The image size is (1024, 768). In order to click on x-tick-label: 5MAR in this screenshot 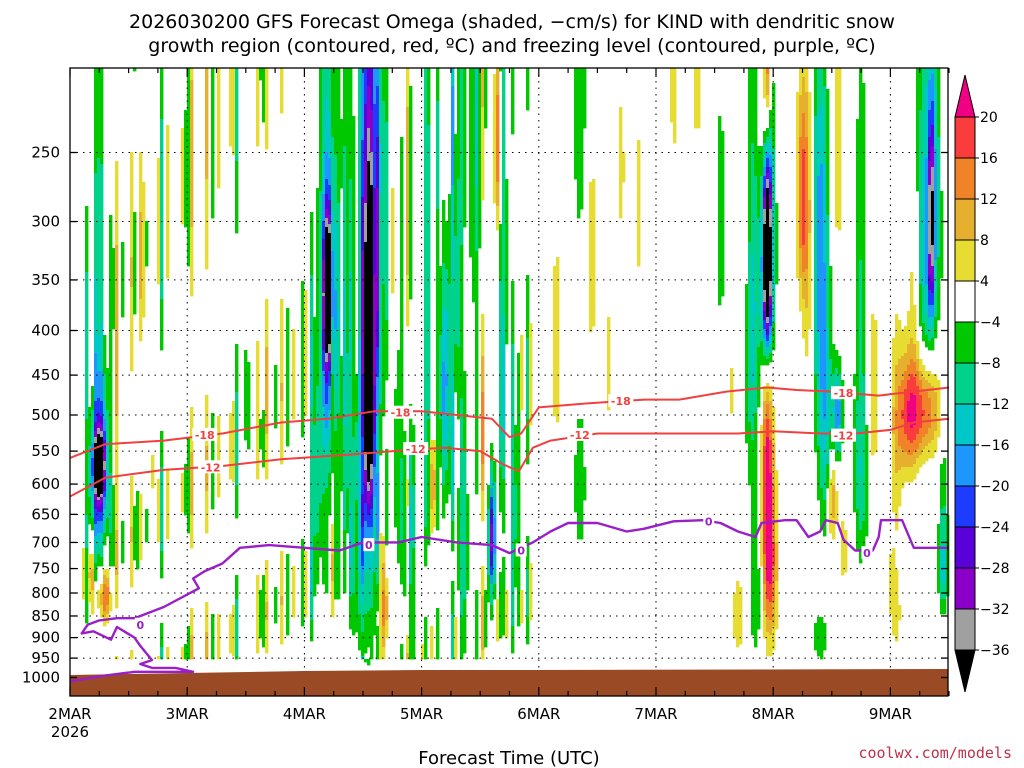, I will do `click(421, 714)`.